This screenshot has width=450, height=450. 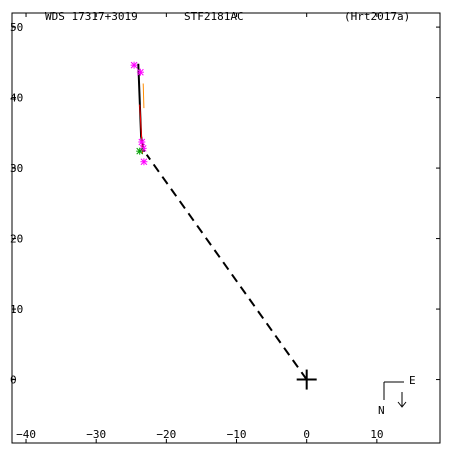 What do you see at coordinates (16, 98) in the screenshot?
I see `y-tick-label: 40` at bounding box center [16, 98].